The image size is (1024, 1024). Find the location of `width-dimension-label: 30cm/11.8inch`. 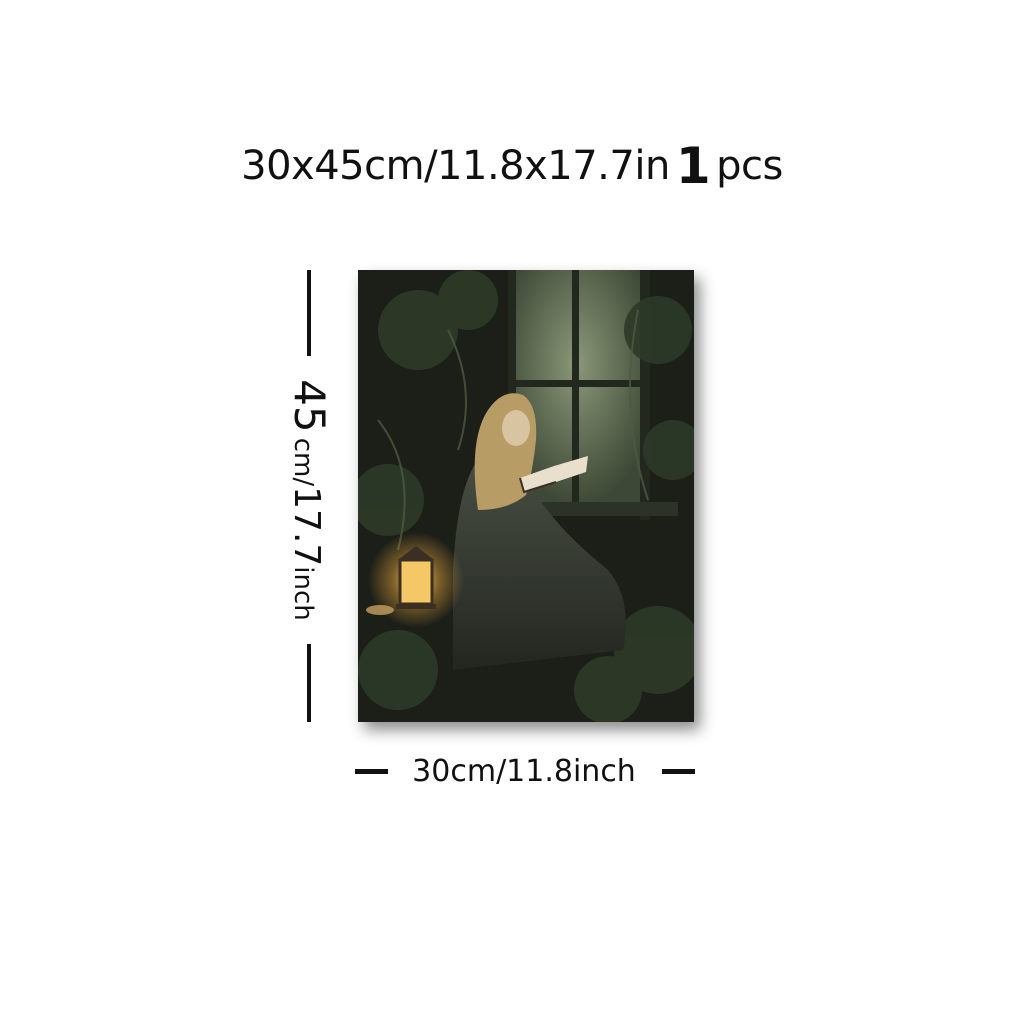

width-dimension-label: 30cm/11.8inch is located at coordinates (524, 771).